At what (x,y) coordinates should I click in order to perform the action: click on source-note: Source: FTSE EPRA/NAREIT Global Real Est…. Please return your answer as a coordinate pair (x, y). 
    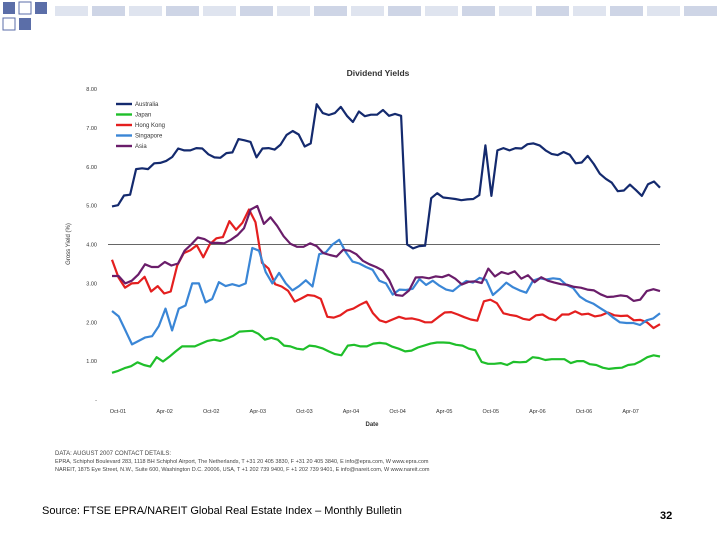
    Looking at the image, I should click on (222, 511).